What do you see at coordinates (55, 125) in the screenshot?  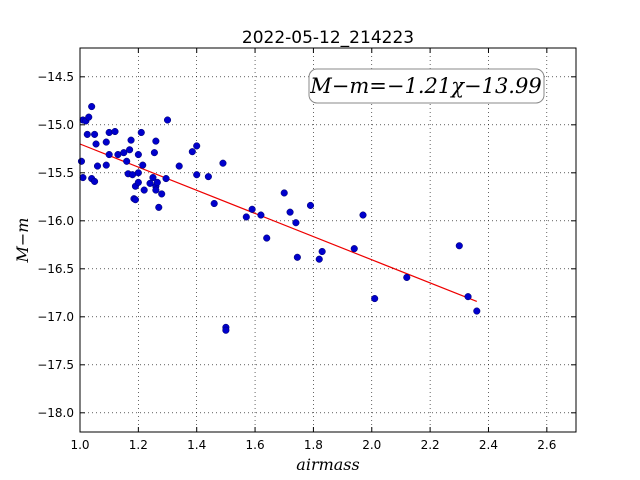 I see `y-tick-label: −15.0` at bounding box center [55, 125].